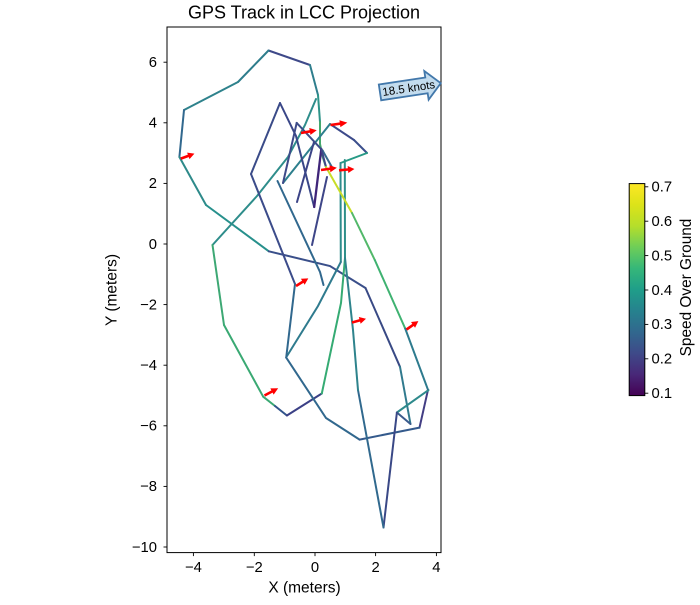 Image resolution: width=700 pixels, height=605 pixels. I want to click on svg-text: Speed Over Ground, so click(686, 288).